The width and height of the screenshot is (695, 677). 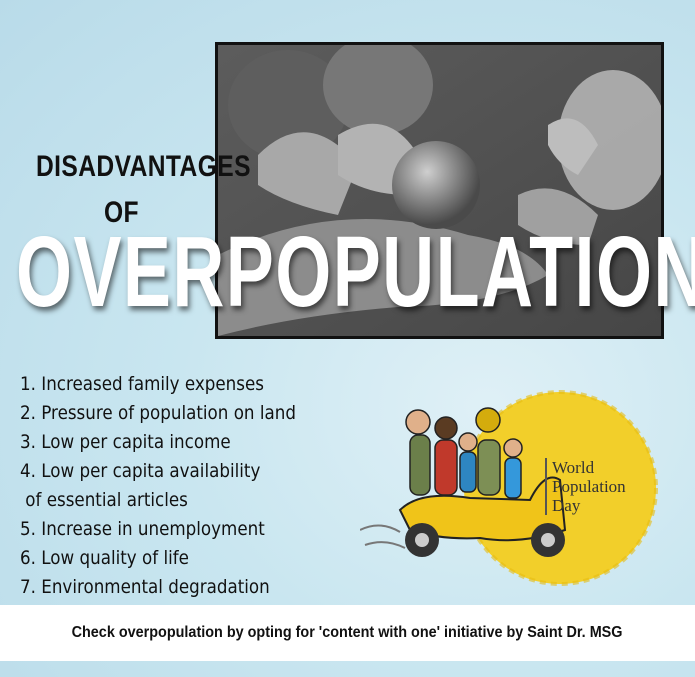 I want to click on world-population-day-logo, so click(x=509, y=490).